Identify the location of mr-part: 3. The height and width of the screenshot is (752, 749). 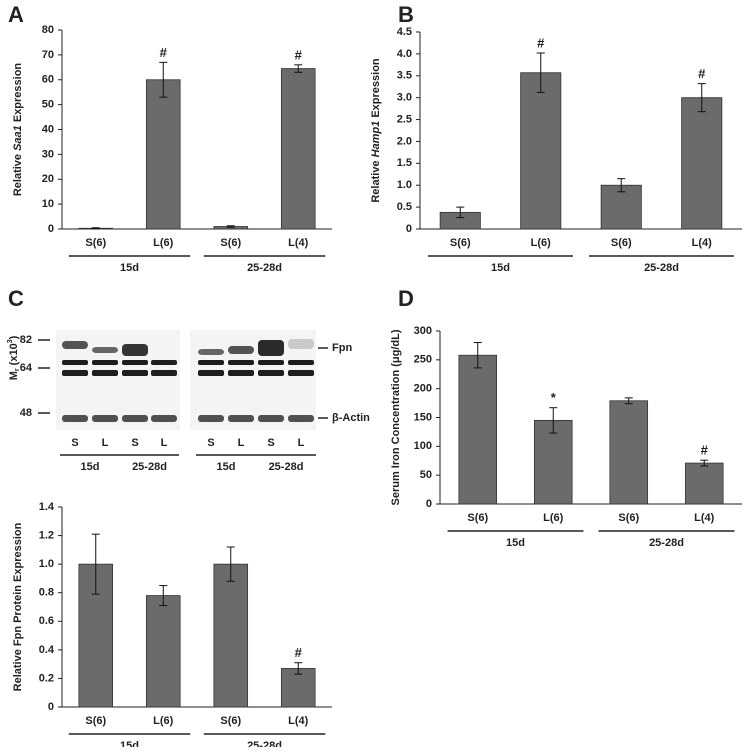
(10, 341).